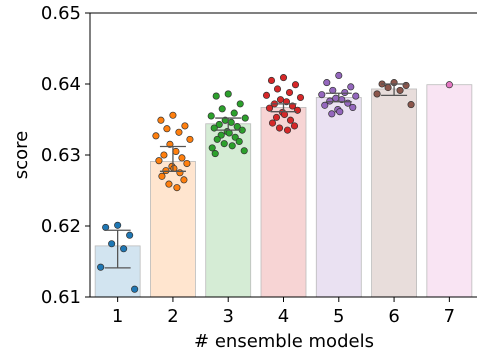 Image resolution: width=477 pixels, height=354 pixels. Describe the element at coordinates (284, 341) in the screenshot. I see `x-axis-label: # ensemble models` at that location.